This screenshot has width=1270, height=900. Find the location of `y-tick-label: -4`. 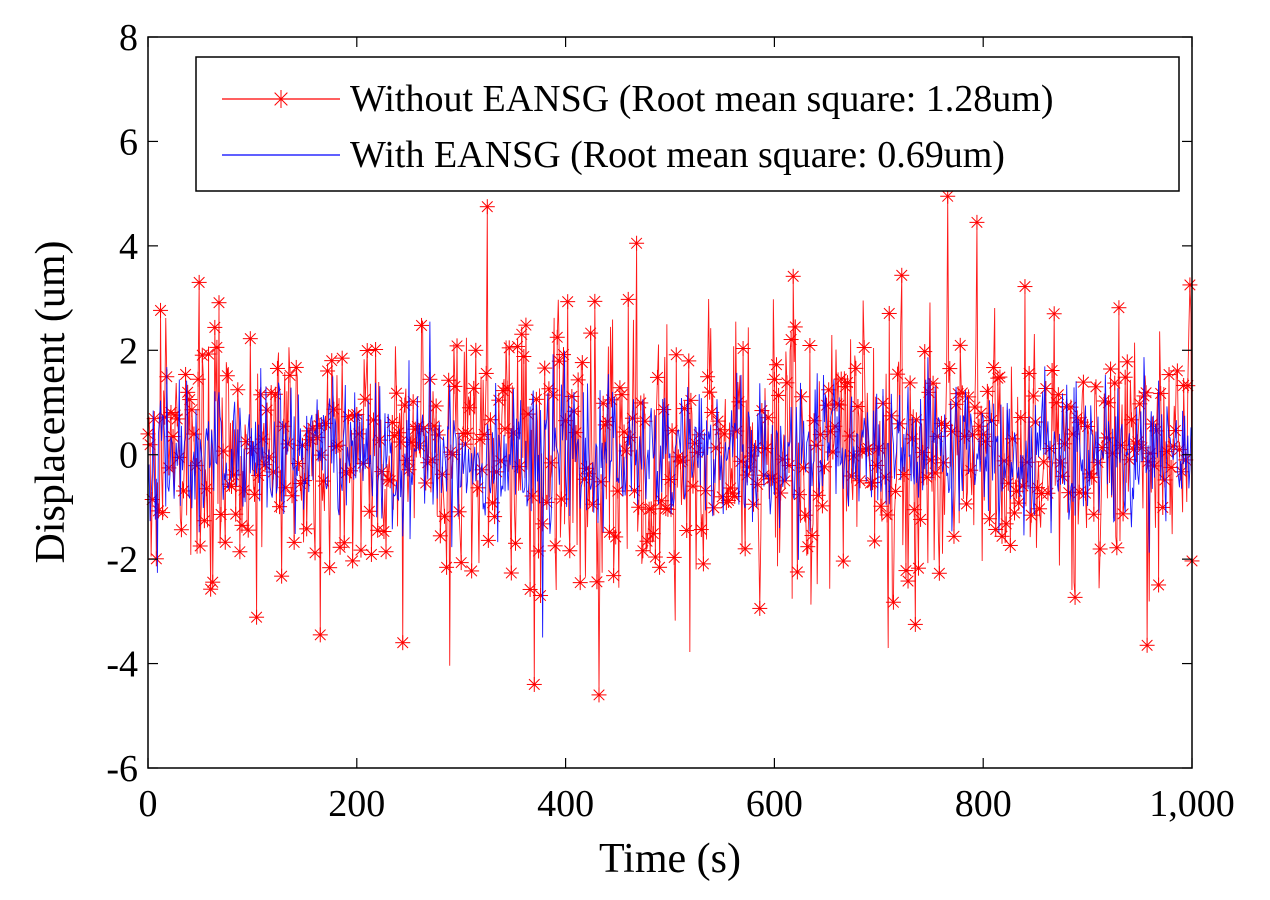

y-tick-label: -4 is located at coordinates (122, 665).